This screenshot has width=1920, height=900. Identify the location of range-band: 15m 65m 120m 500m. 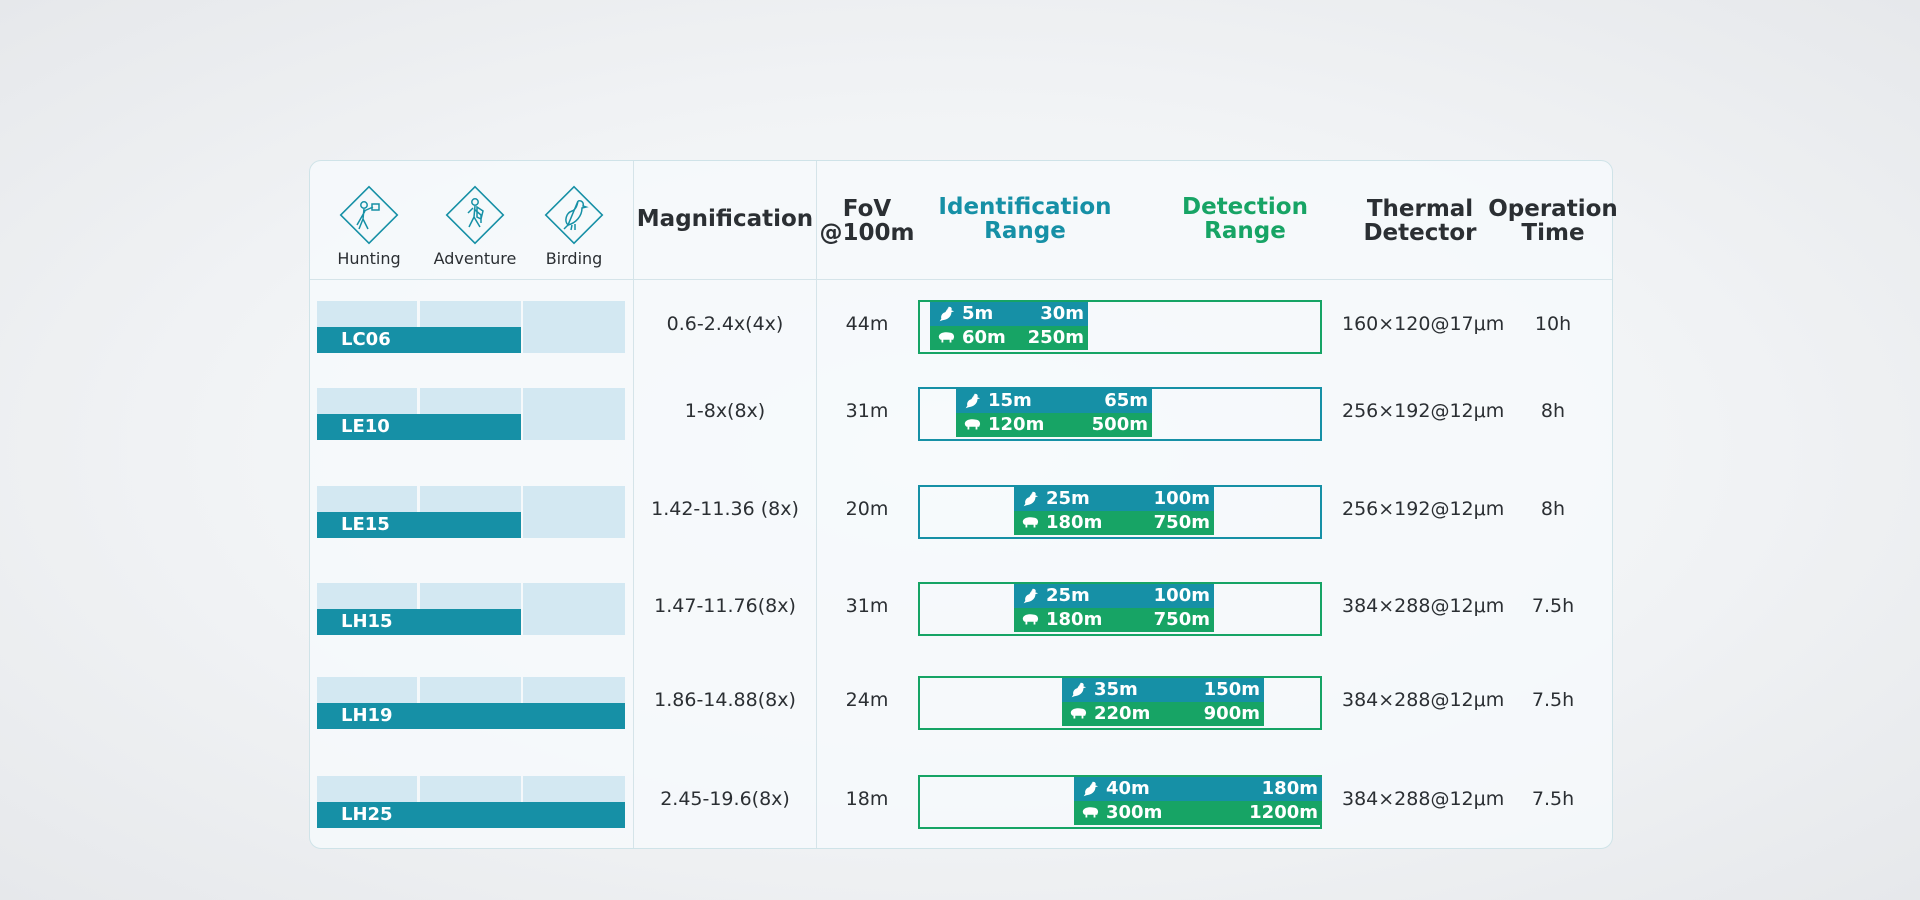
(1054, 413).